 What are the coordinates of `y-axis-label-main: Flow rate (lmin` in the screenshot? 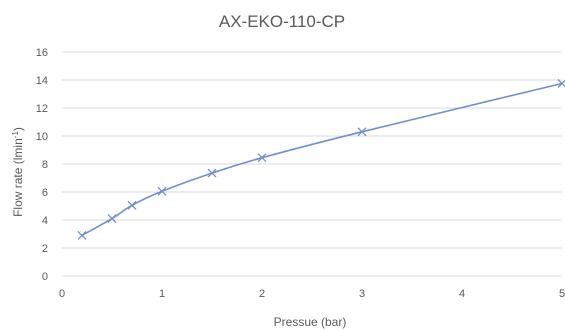 It's located at (18, 177).